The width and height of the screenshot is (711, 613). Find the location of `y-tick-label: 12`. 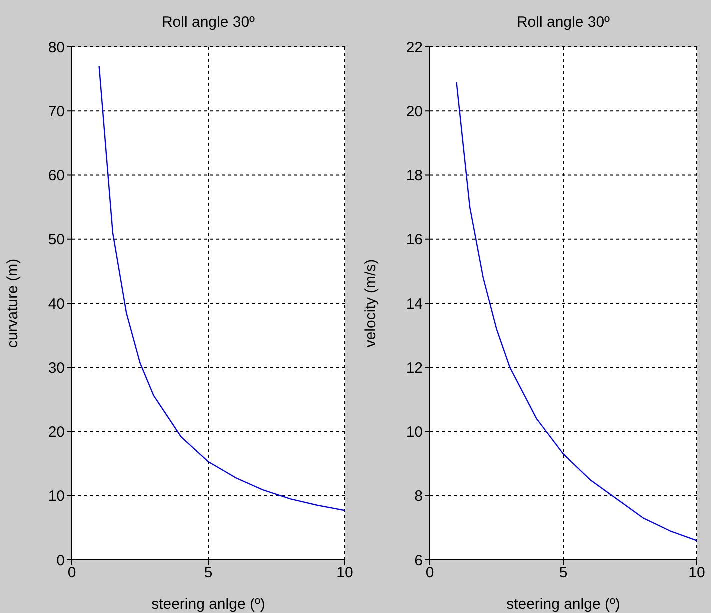

y-tick-label: 12 is located at coordinates (414, 368).